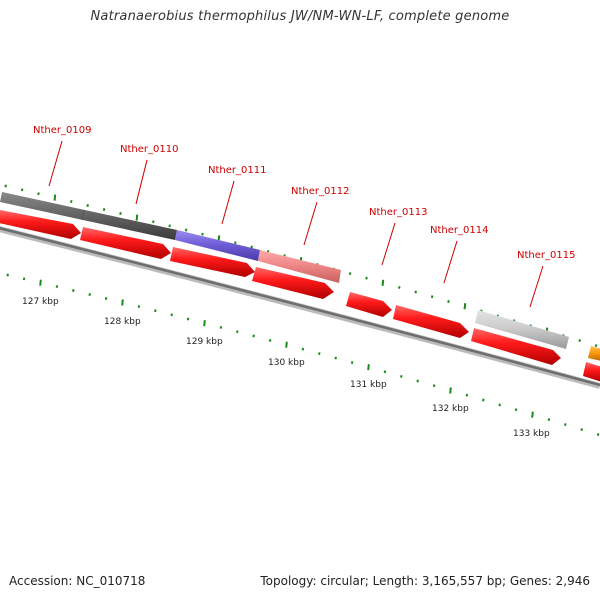 Image resolution: width=600 pixels, height=600 pixels. I want to click on accession-text: Accession: NC_010718, so click(77, 581).